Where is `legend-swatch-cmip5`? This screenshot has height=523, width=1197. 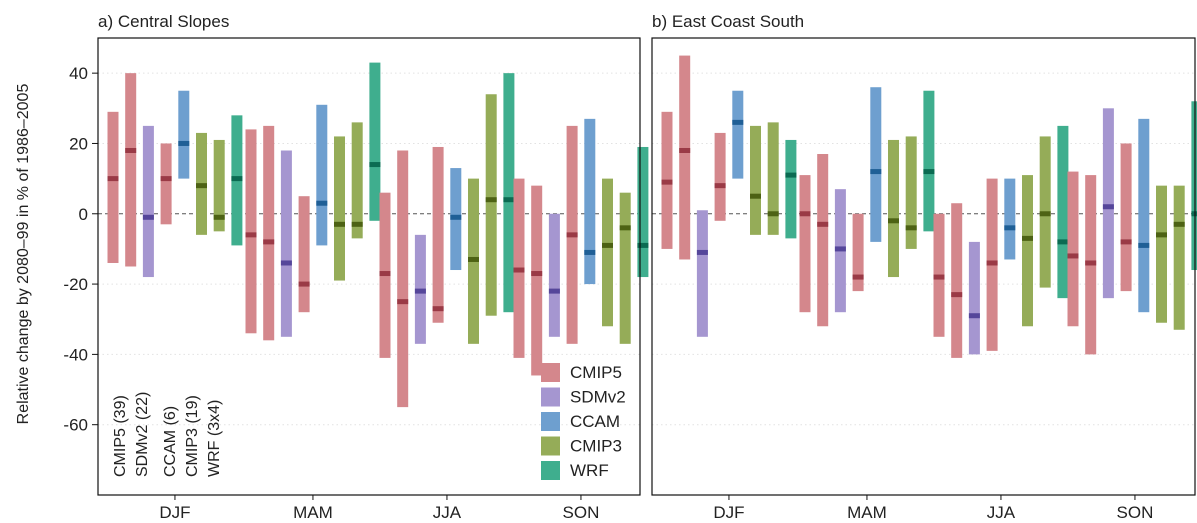
legend-swatch-cmip5 is located at coordinates (550, 372).